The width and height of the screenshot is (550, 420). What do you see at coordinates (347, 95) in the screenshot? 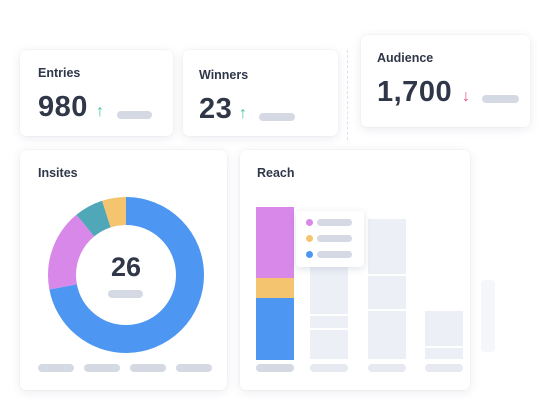
I see `dashed-divider` at bounding box center [347, 95].